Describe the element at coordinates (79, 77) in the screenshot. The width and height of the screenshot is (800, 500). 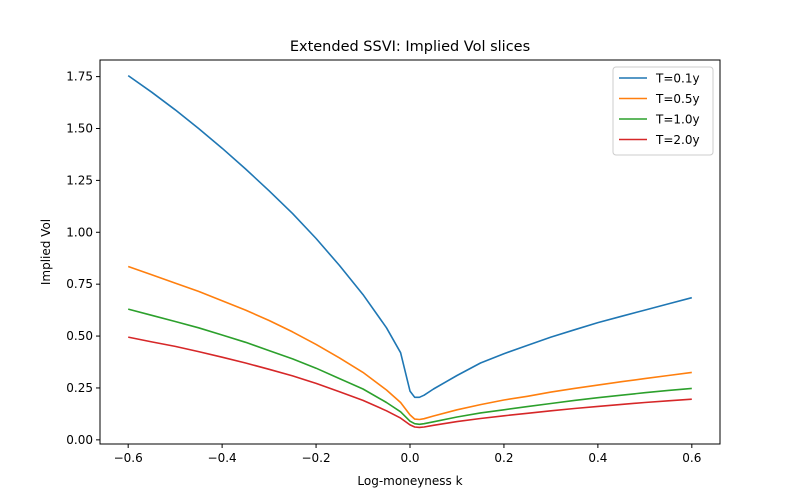
I see `y-tick-label: 1.75` at that location.